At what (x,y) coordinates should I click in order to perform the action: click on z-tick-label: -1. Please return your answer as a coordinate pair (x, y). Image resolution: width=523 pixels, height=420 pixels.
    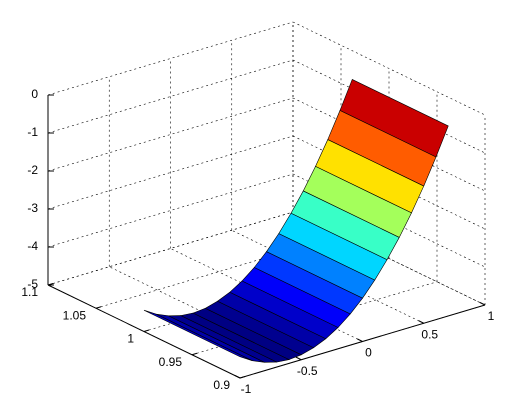
    Looking at the image, I should click on (32, 132).